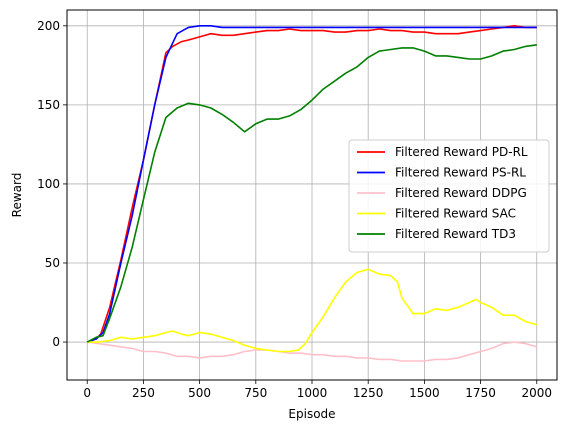 The width and height of the screenshot is (571, 432). I want to click on x-tick-label: 1500, so click(424, 393).